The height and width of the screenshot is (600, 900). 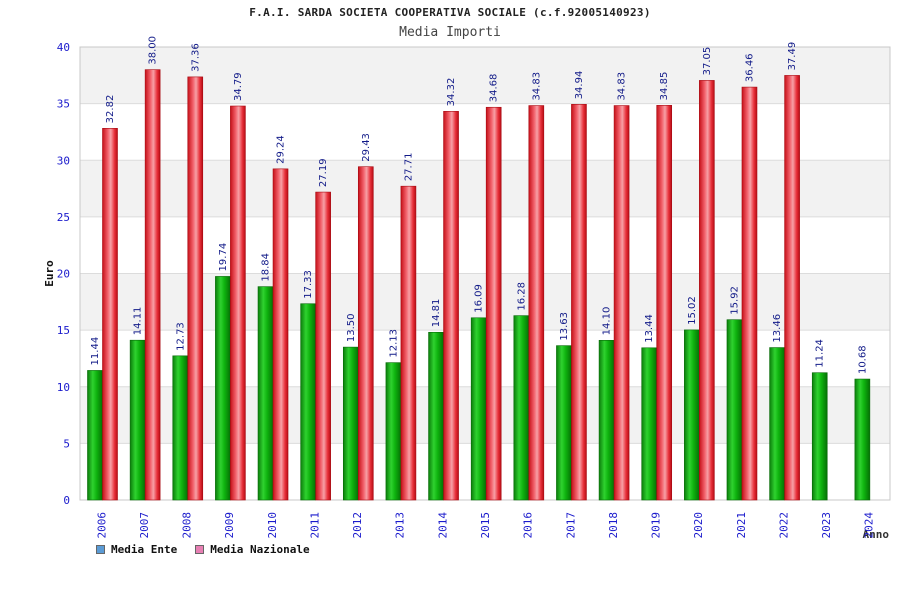 What do you see at coordinates (579, 85) in the screenshot?
I see `data-label-media-nazionale: 34.94` at bounding box center [579, 85].